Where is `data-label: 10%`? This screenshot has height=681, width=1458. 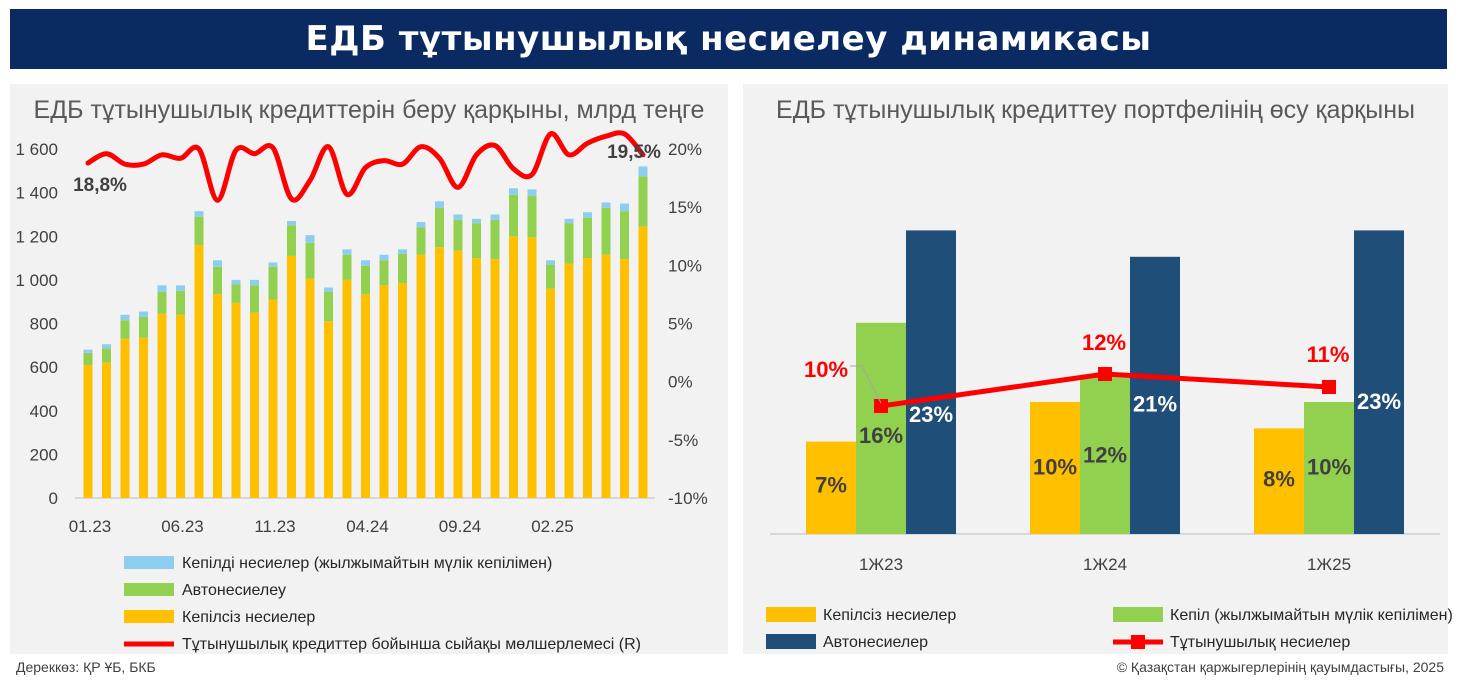
data-label: 10% is located at coordinates (1055, 467).